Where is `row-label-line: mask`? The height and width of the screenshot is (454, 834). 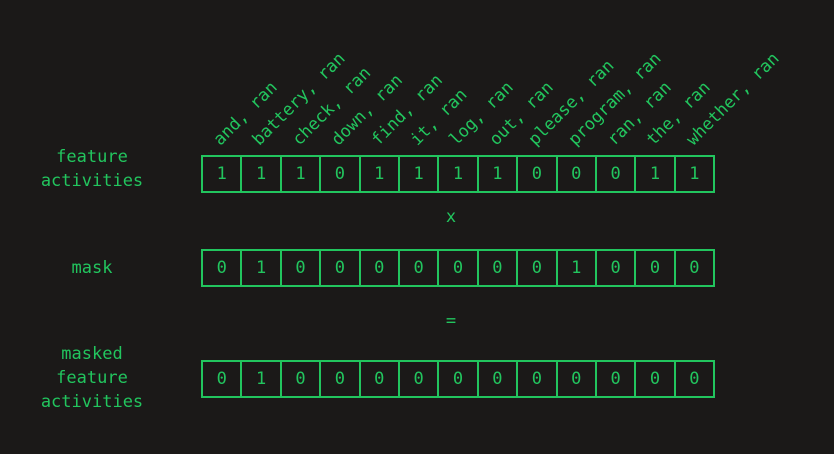
row-label-line: mask is located at coordinates (92, 268).